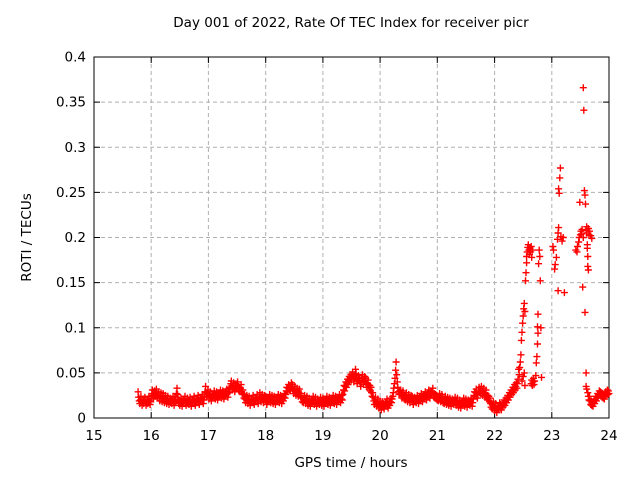  What do you see at coordinates (380, 436) in the screenshot?
I see `x-tick-label: 20` at bounding box center [380, 436].